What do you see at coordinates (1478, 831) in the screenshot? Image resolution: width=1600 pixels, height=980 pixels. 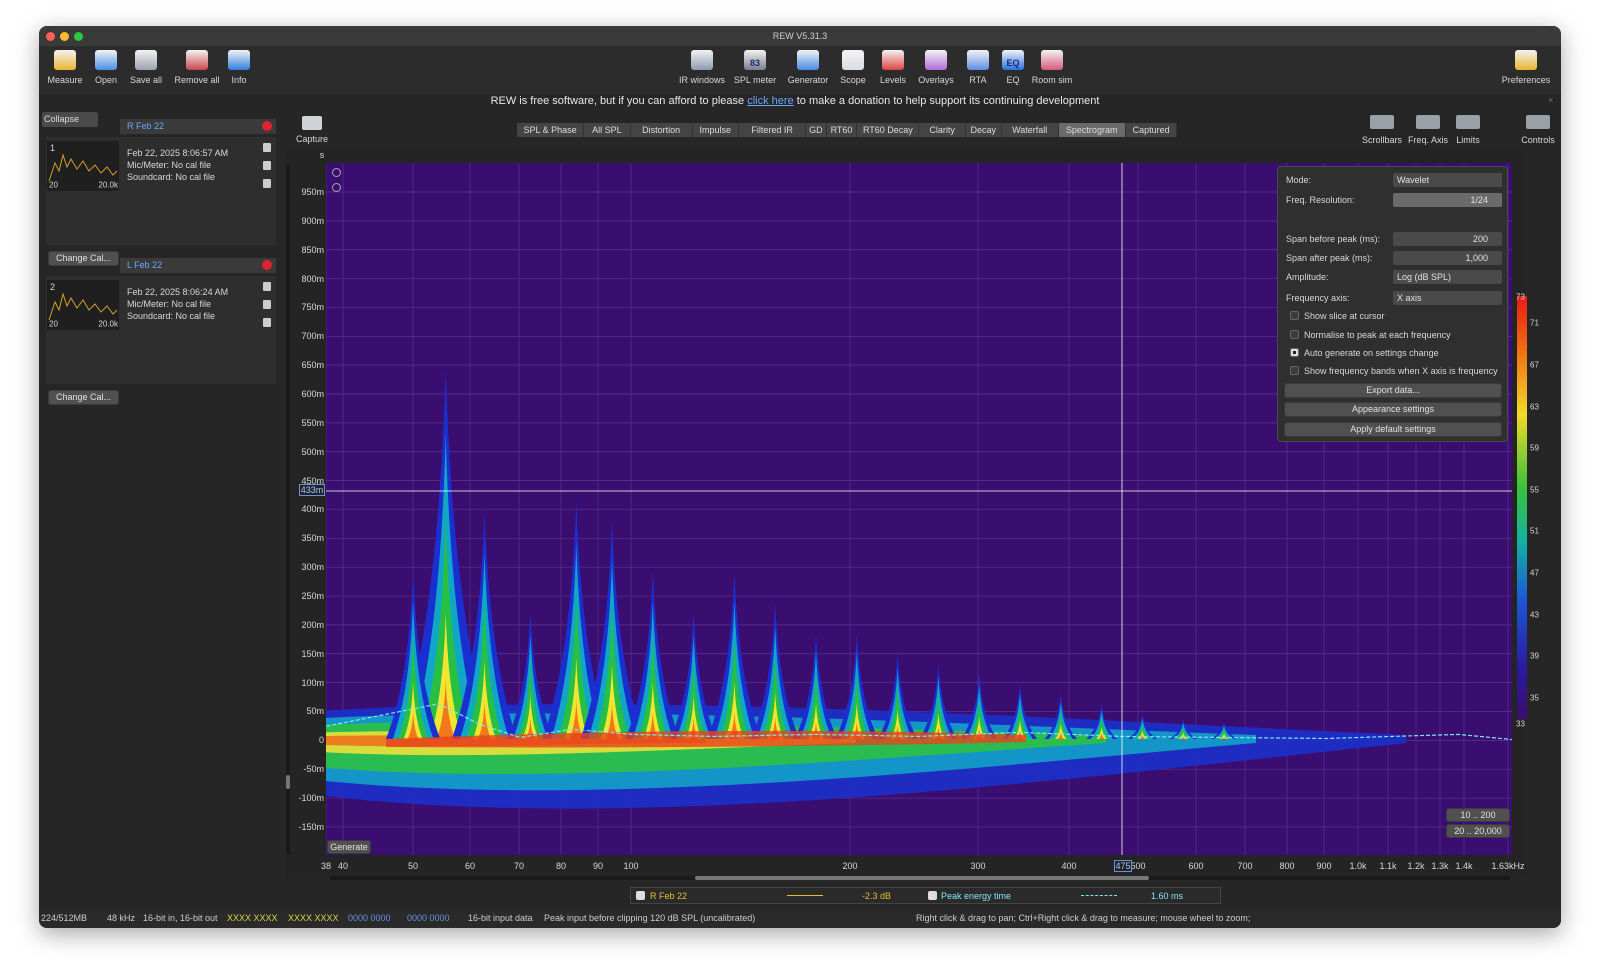 I see `range-button: 20 .. 20,000` at bounding box center [1478, 831].